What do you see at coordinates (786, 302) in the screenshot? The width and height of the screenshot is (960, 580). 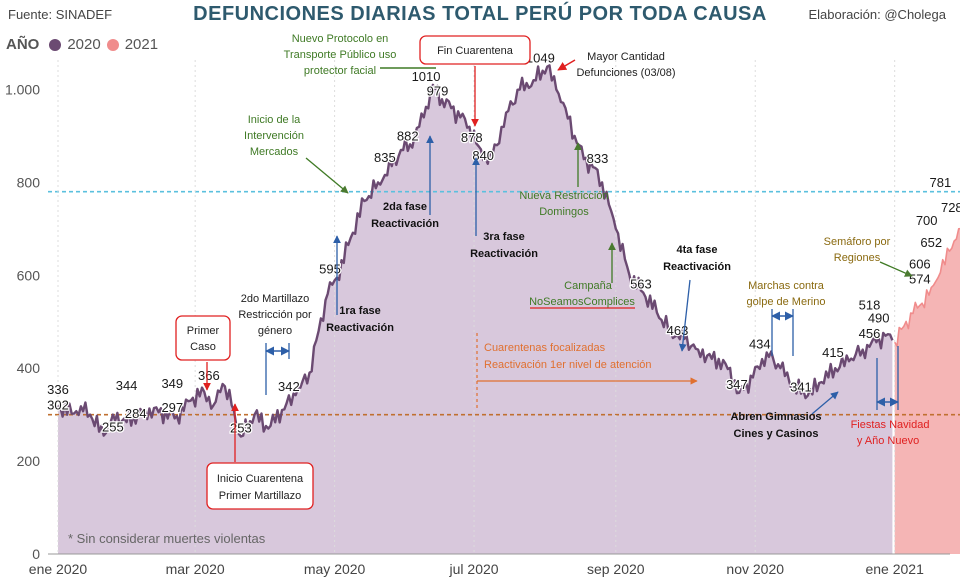 I see `annotation-merino-line2: golpe de Merino` at bounding box center [786, 302].